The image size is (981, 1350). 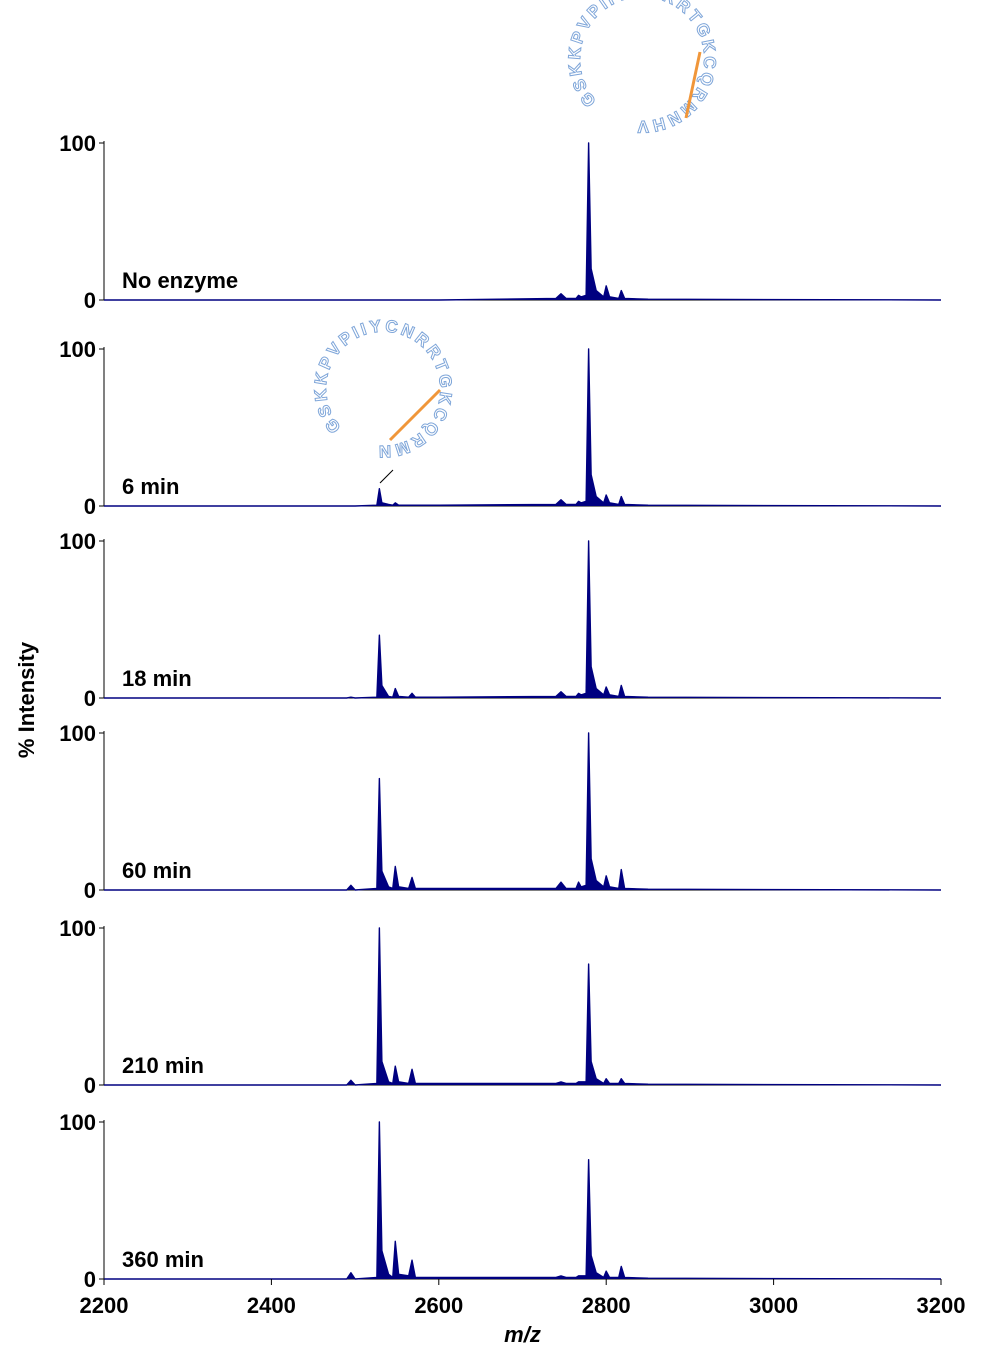 What do you see at coordinates (104, 1305) in the screenshot?
I see `x-tick-label: 2200` at bounding box center [104, 1305].